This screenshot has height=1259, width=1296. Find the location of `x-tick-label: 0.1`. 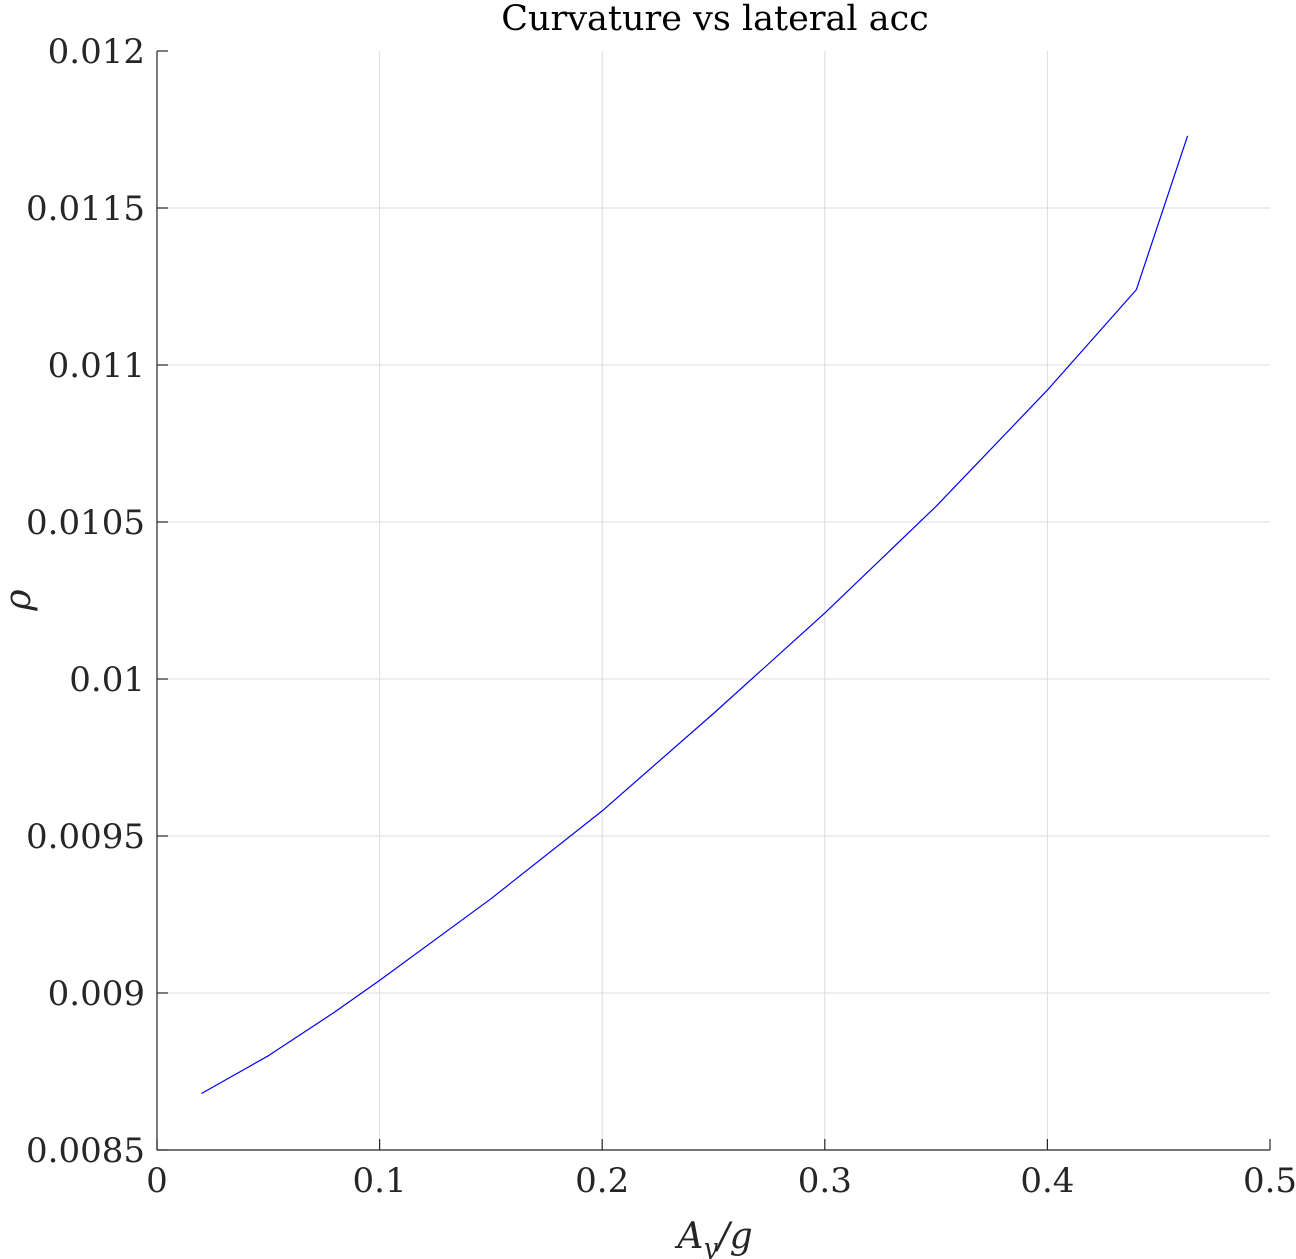

x-tick-label: 0.1 is located at coordinates (380, 1181).